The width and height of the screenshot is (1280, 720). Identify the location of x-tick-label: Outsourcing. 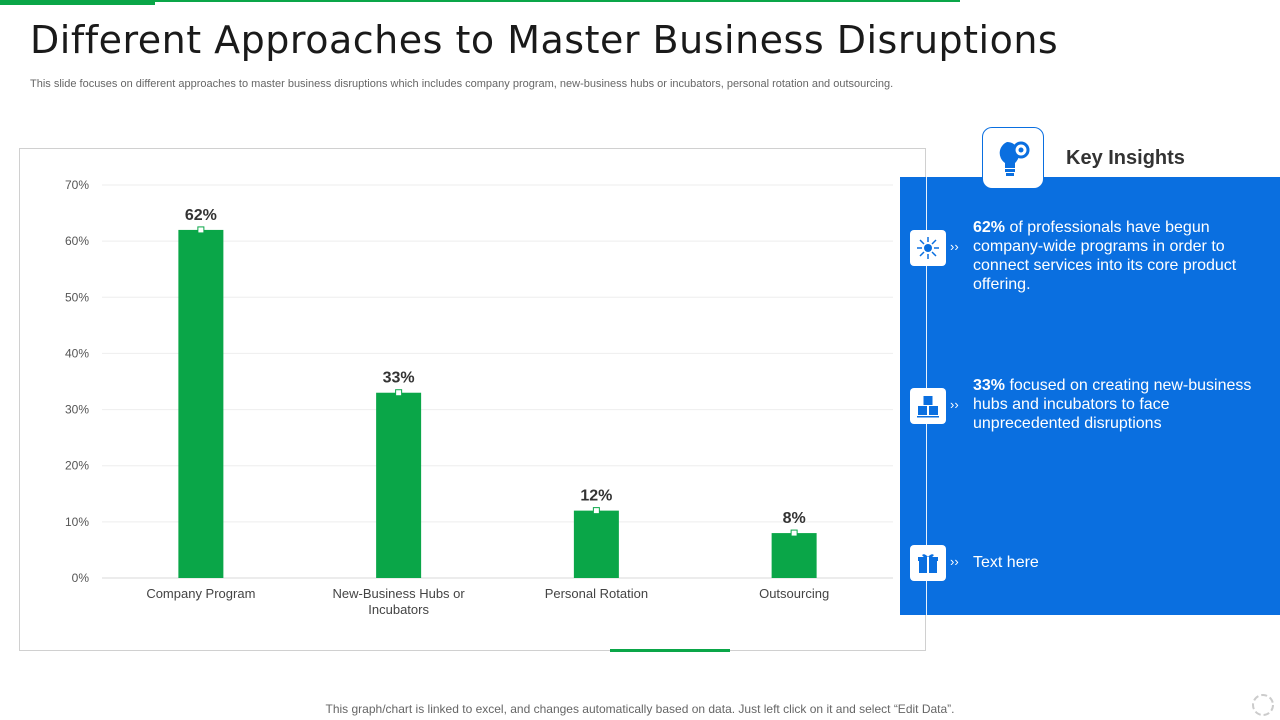
(794, 593).